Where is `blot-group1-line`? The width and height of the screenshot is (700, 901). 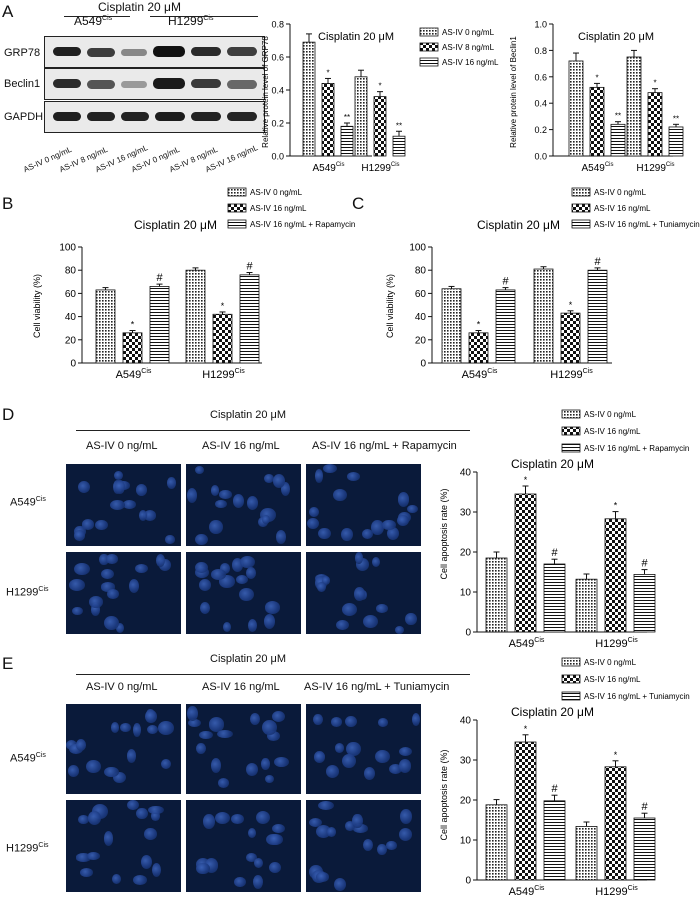 blot-group1-line is located at coordinates (97, 16).